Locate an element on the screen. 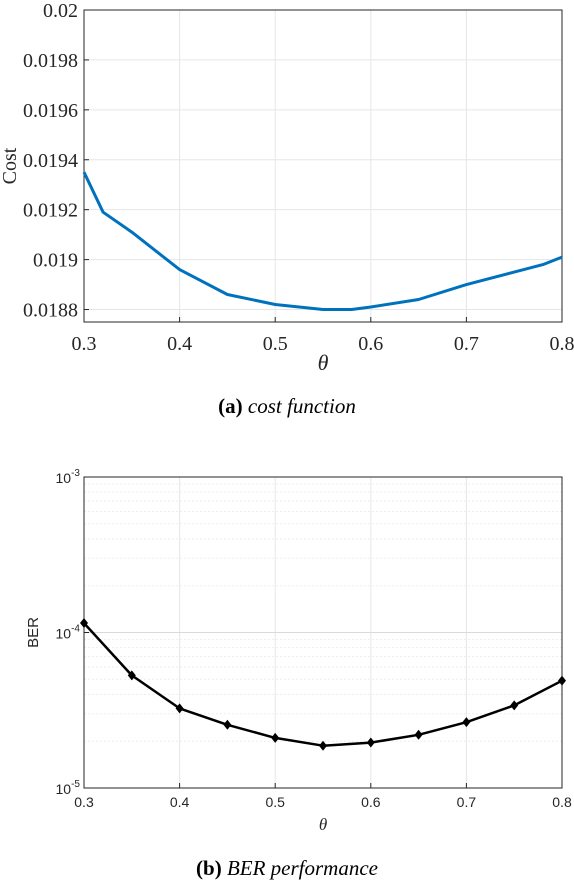  y-tick-label: 0.0198 is located at coordinates (50, 61).